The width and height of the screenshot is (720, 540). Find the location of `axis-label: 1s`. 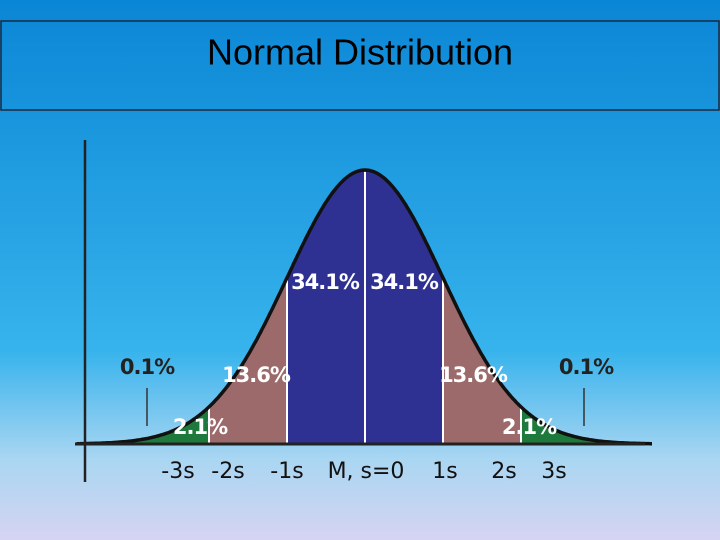

axis-label: 1s is located at coordinates (444, 471).